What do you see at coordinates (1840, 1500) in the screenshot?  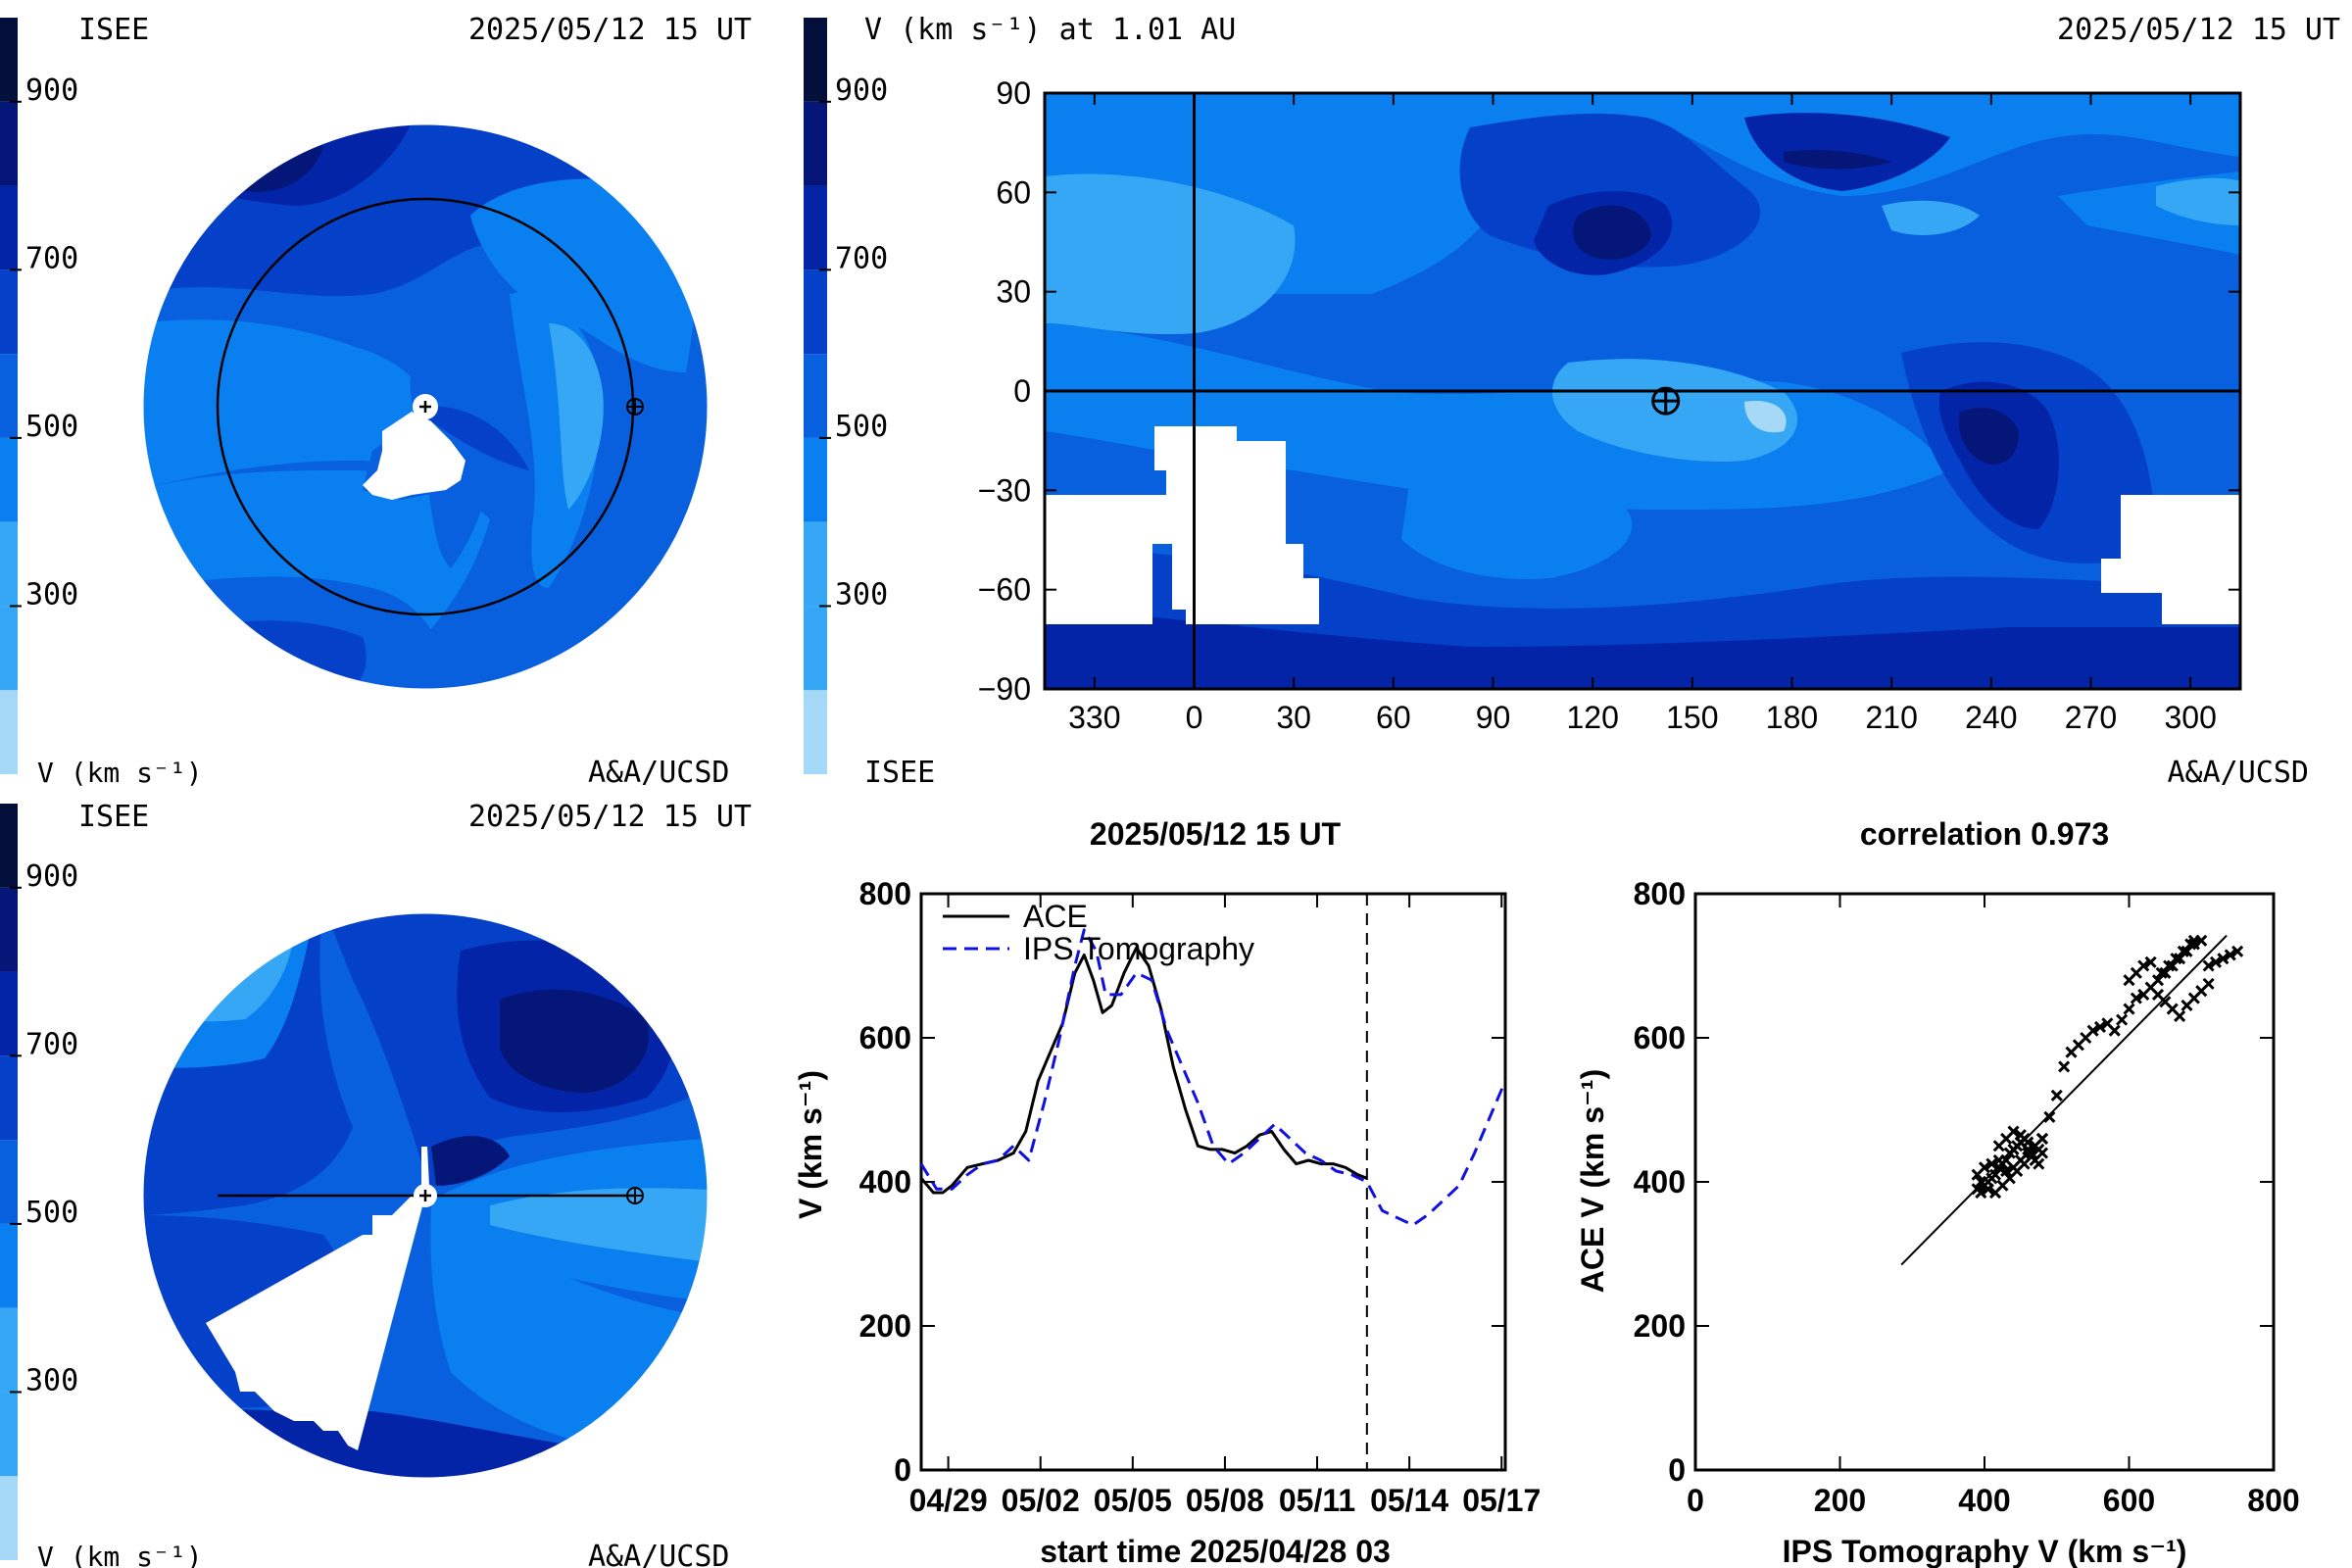 I see `scatter-x-tick-label: 200` at bounding box center [1840, 1500].